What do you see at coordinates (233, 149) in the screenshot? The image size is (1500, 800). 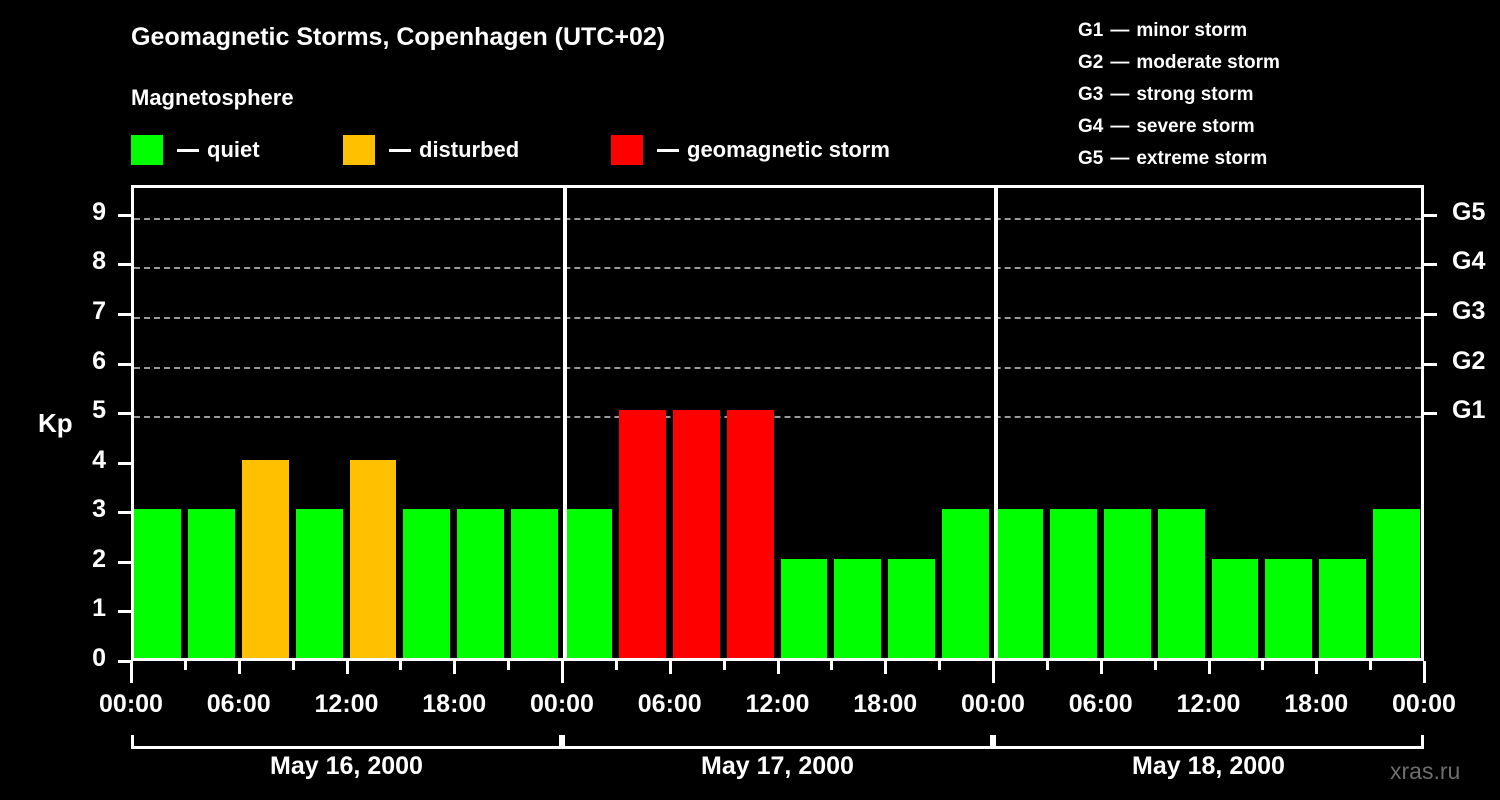 I see `legend-label-0: quiet` at bounding box center [233, 149].